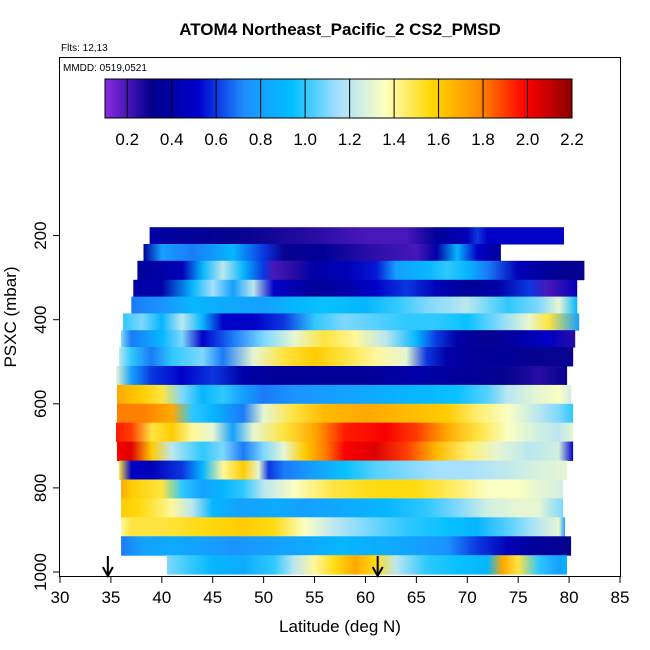  Describe the element at coordinates (172, 139) in the screenshot. I see `colorbar-tick-label: 0.4` at that location.